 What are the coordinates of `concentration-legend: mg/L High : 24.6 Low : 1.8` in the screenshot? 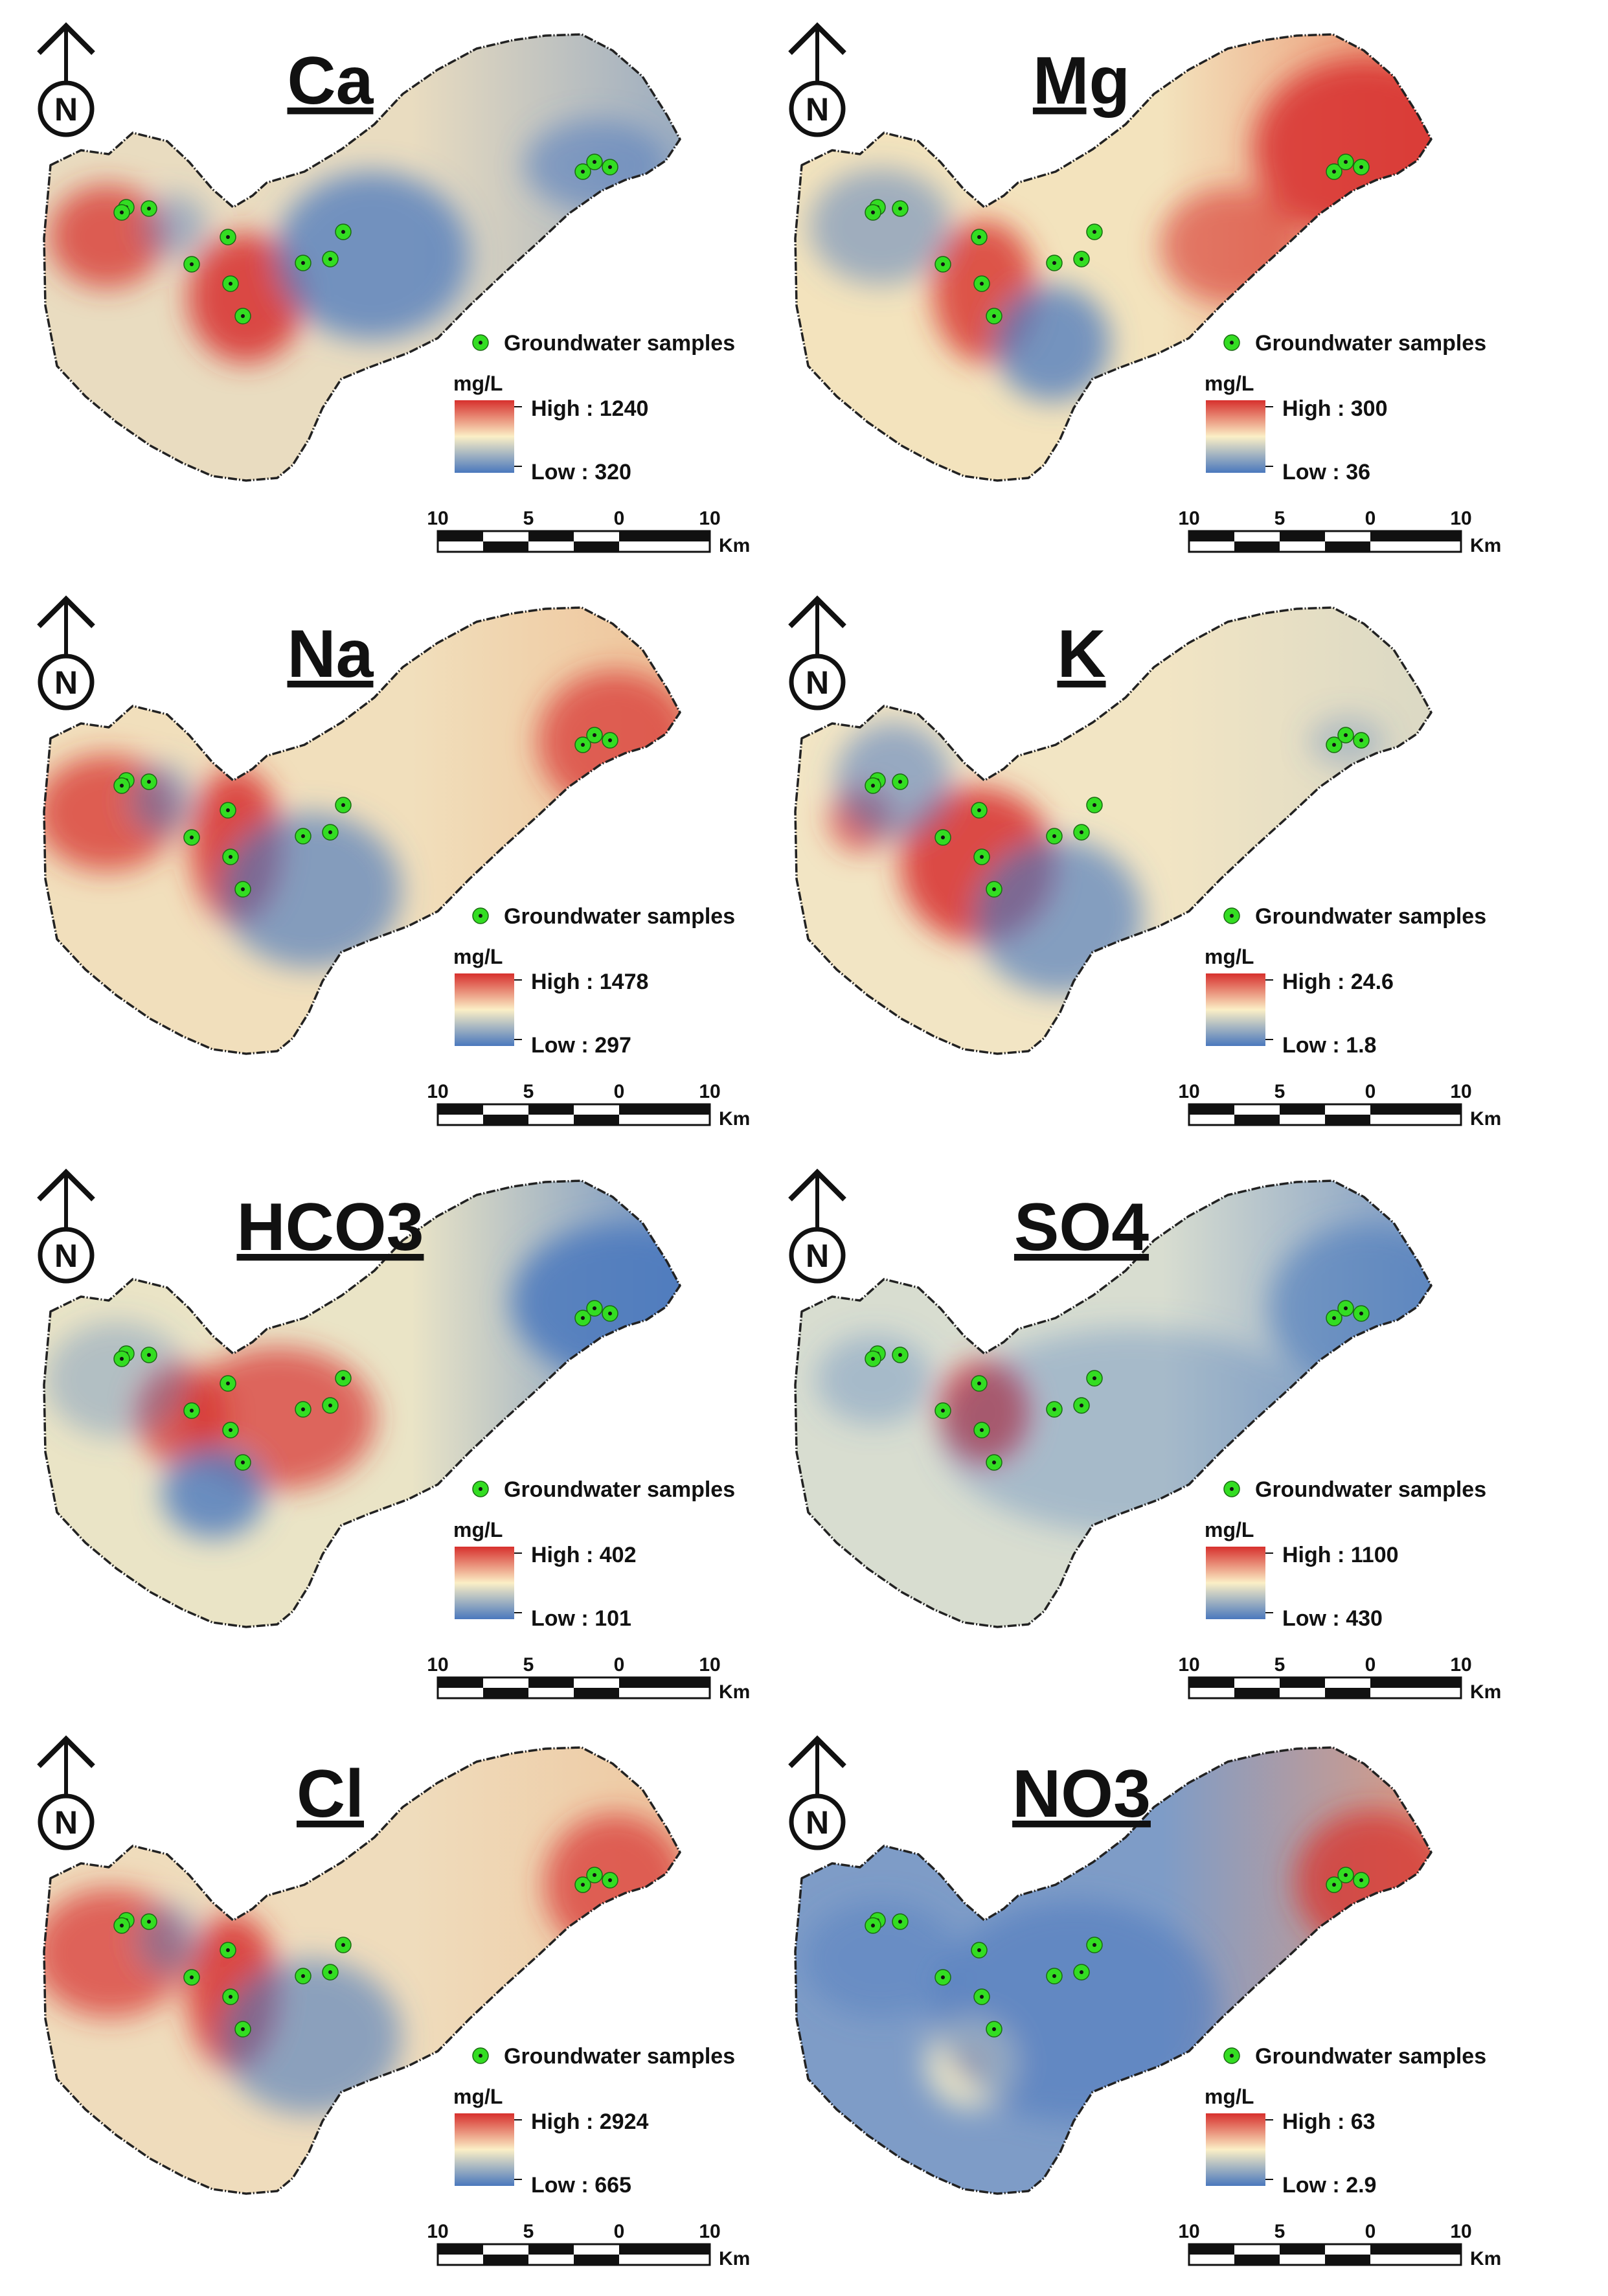 It's located at (1299, 1001).